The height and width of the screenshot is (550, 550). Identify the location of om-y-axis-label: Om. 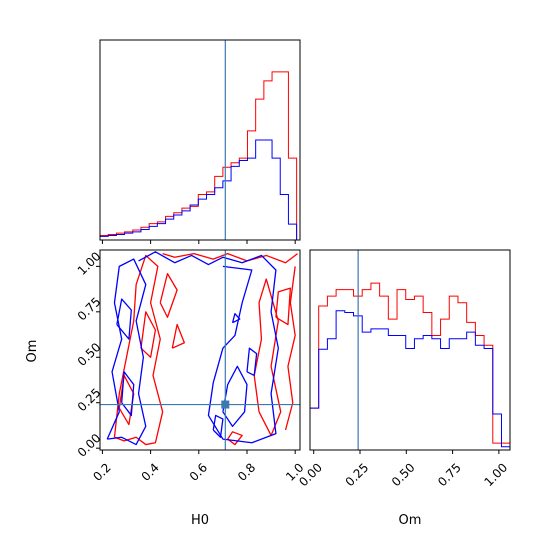
(32, 351).